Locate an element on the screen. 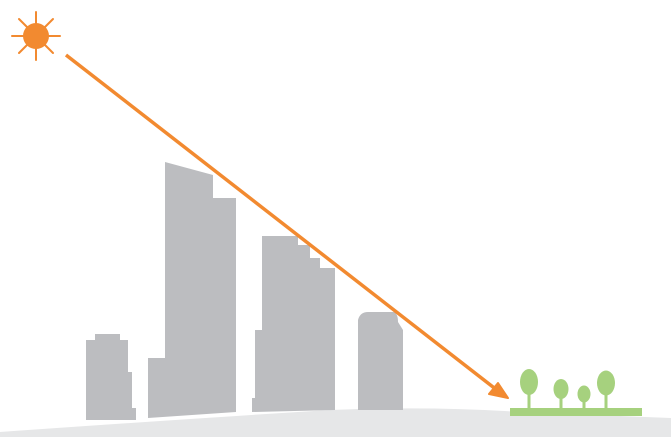  arrow-head is located at coordinates (498, 390).